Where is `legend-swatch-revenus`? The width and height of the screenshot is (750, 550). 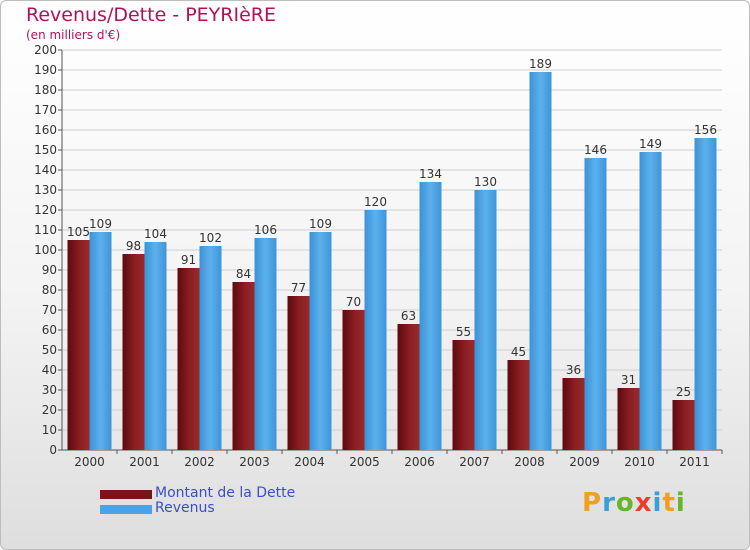 legend-swatch-revenus is located at coordinates (126, 509).